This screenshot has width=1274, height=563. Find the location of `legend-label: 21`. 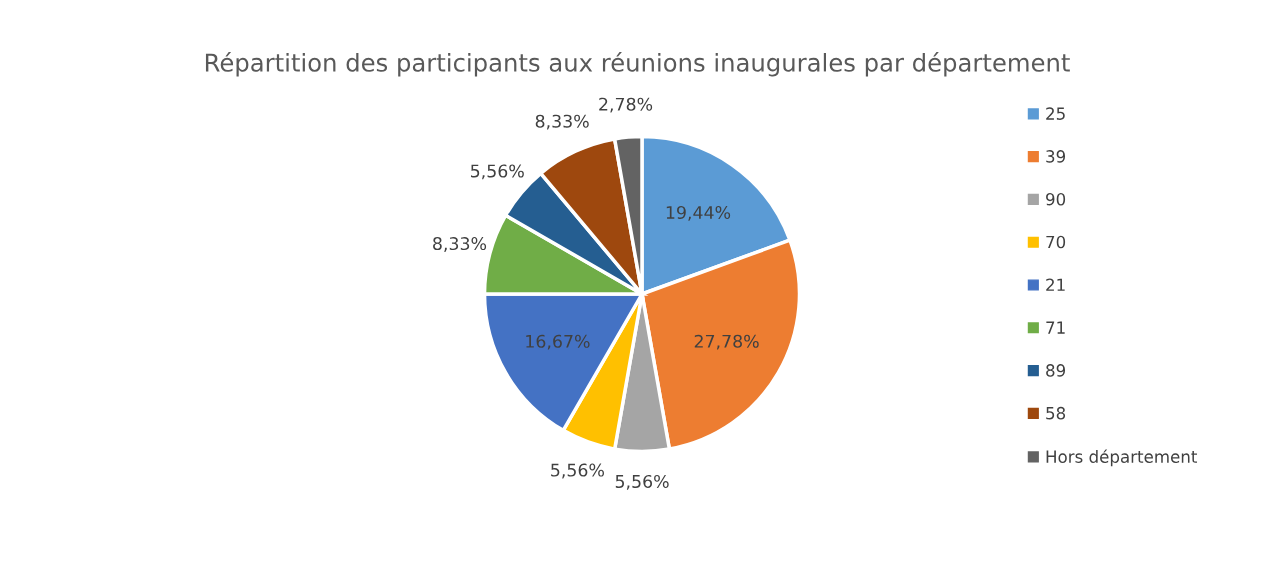

legend-label: 21 is located at coordinates (1055, 284).